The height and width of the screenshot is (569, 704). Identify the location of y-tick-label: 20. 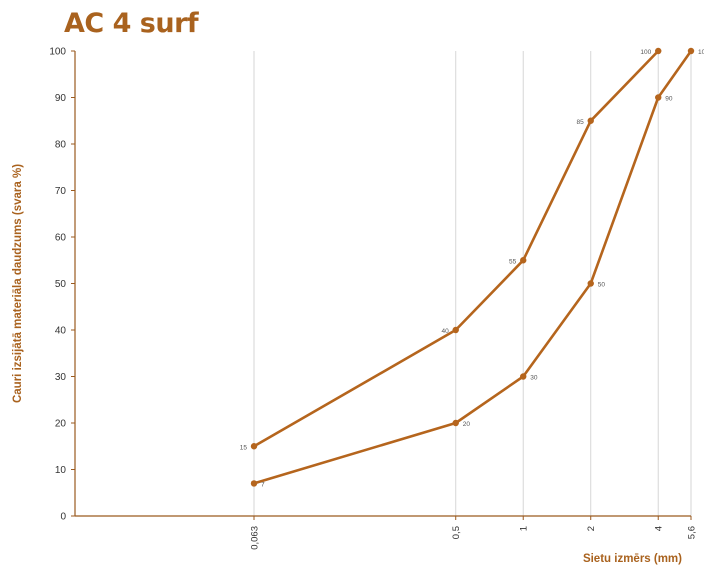
(61, 424).